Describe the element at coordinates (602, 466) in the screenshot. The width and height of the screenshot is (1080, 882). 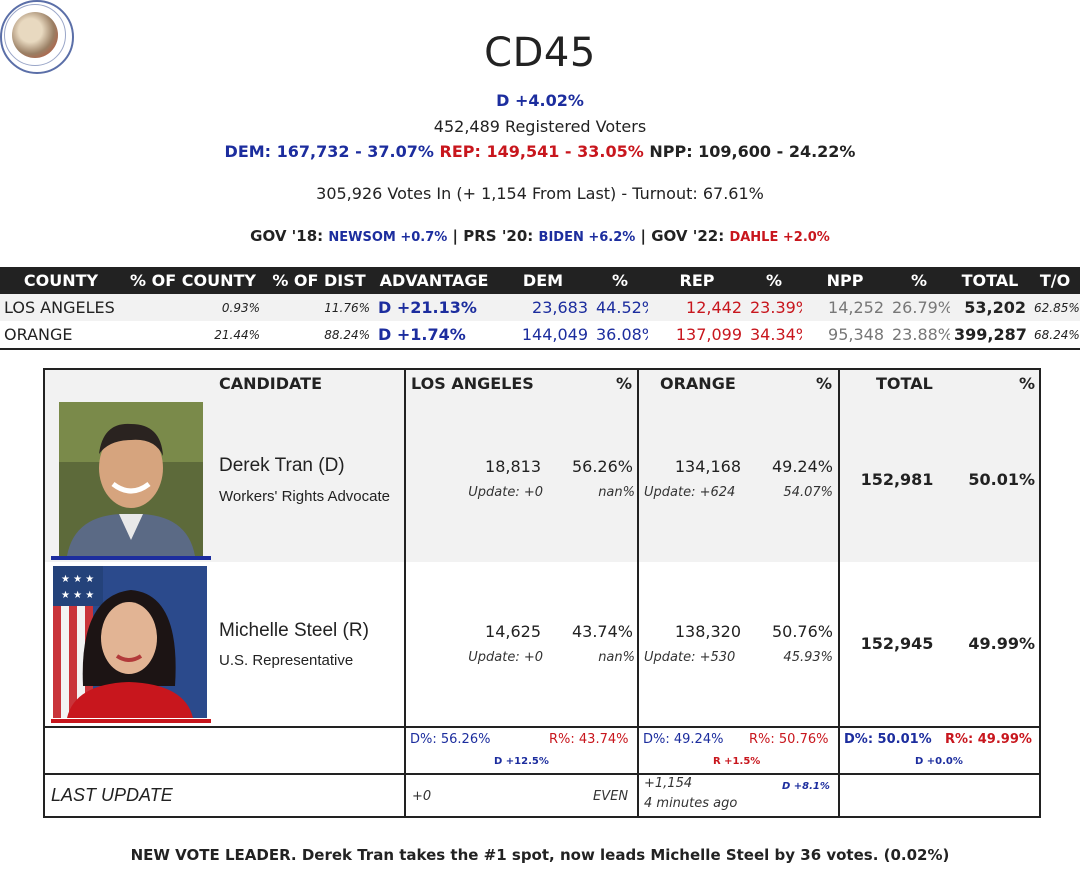
I see `la-pct: 56.26%` at that location.